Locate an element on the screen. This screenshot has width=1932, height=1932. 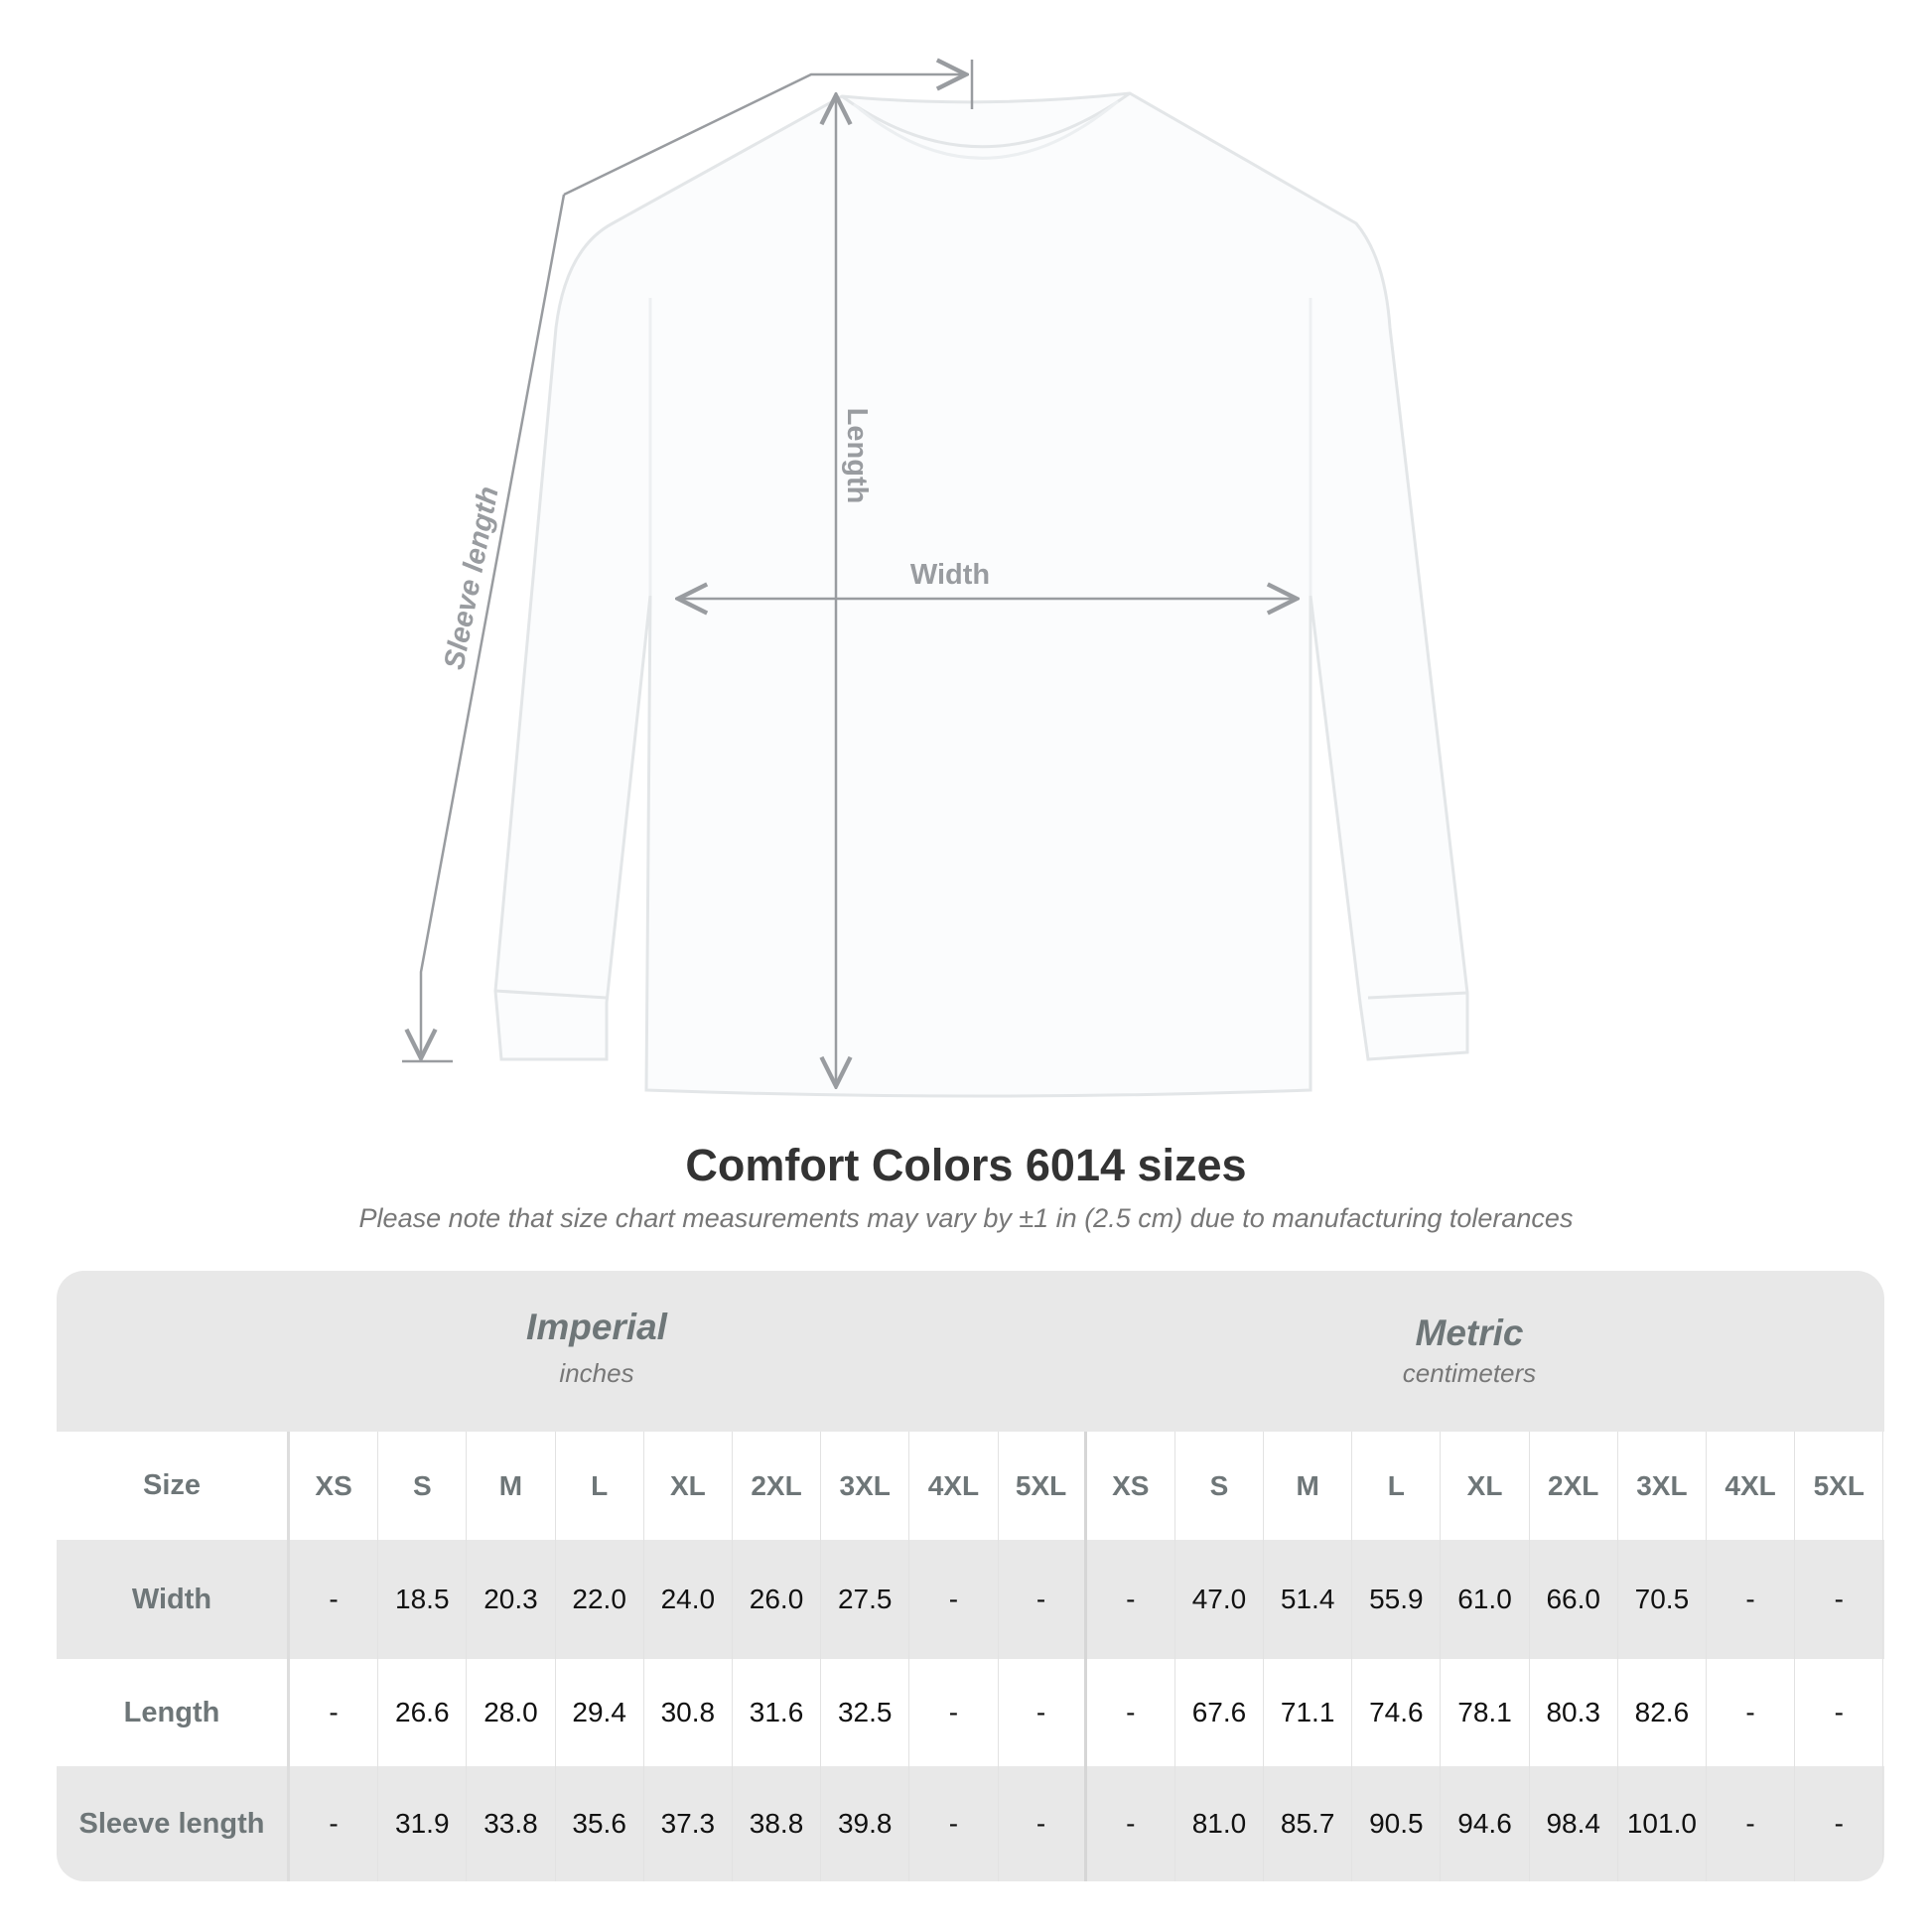
metric-header: Metric centimeters is located at coordinates (1470, 1350).